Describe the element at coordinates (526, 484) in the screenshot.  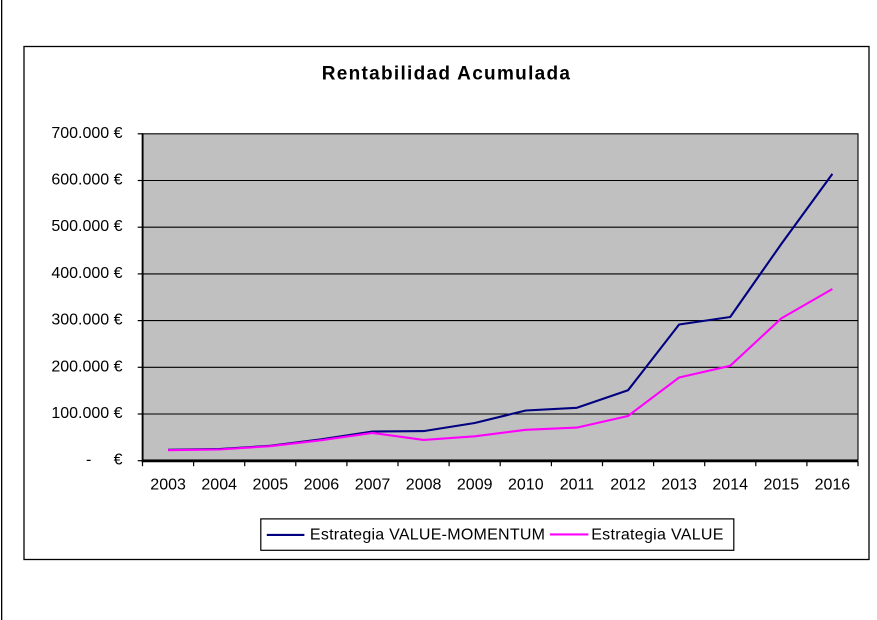
I see `svg-text: 2010` at that location.